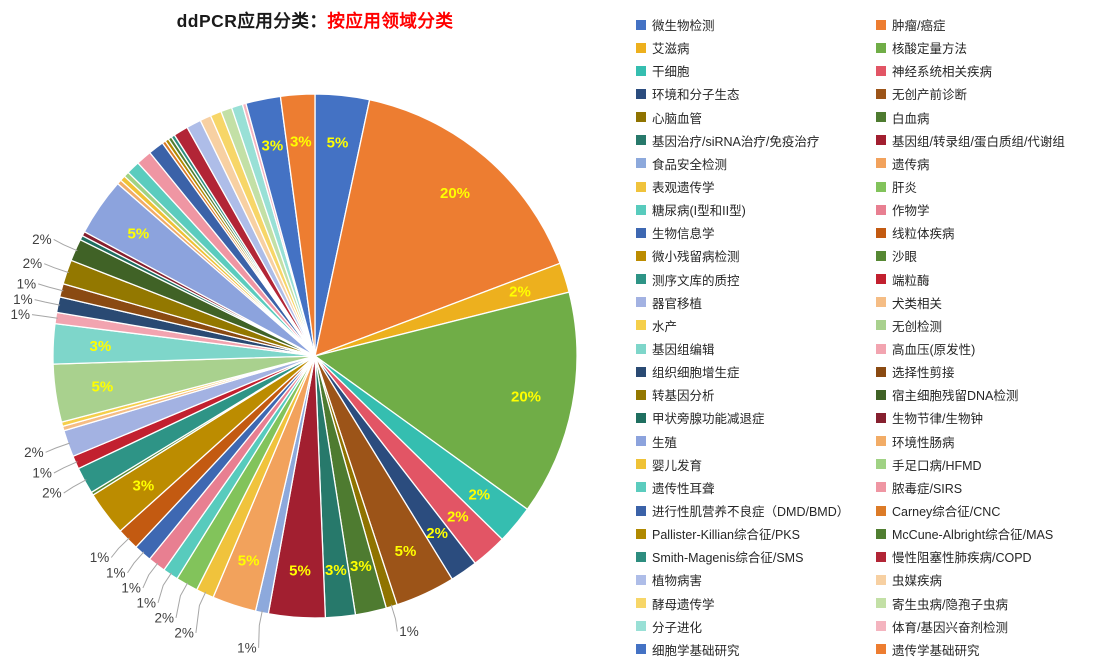 The height and width of the screenshot is (663, 1098). Describe the element at coordinates (756, 603) in the screenshot. I see `legend-item: 酵母遗传学` at that location.